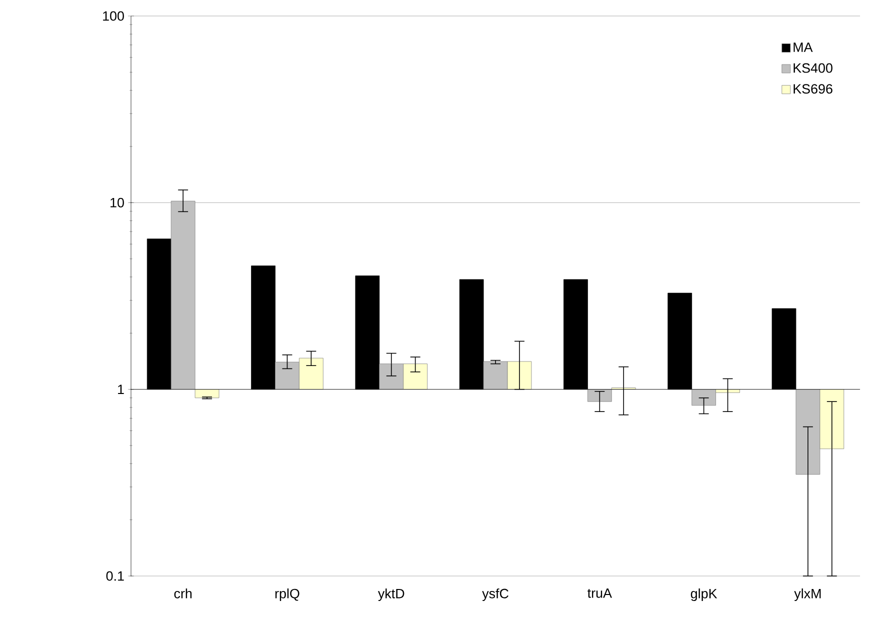  I want to click on legend-label: KS400, so click(813, 68).